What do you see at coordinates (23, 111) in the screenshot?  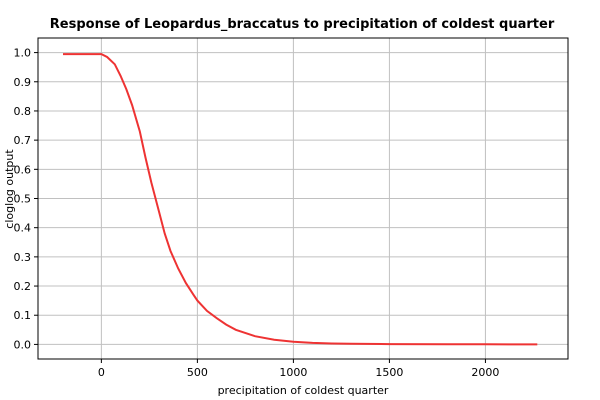 I see `y-tick-label: 0.8` at bounding box center [23, 111].